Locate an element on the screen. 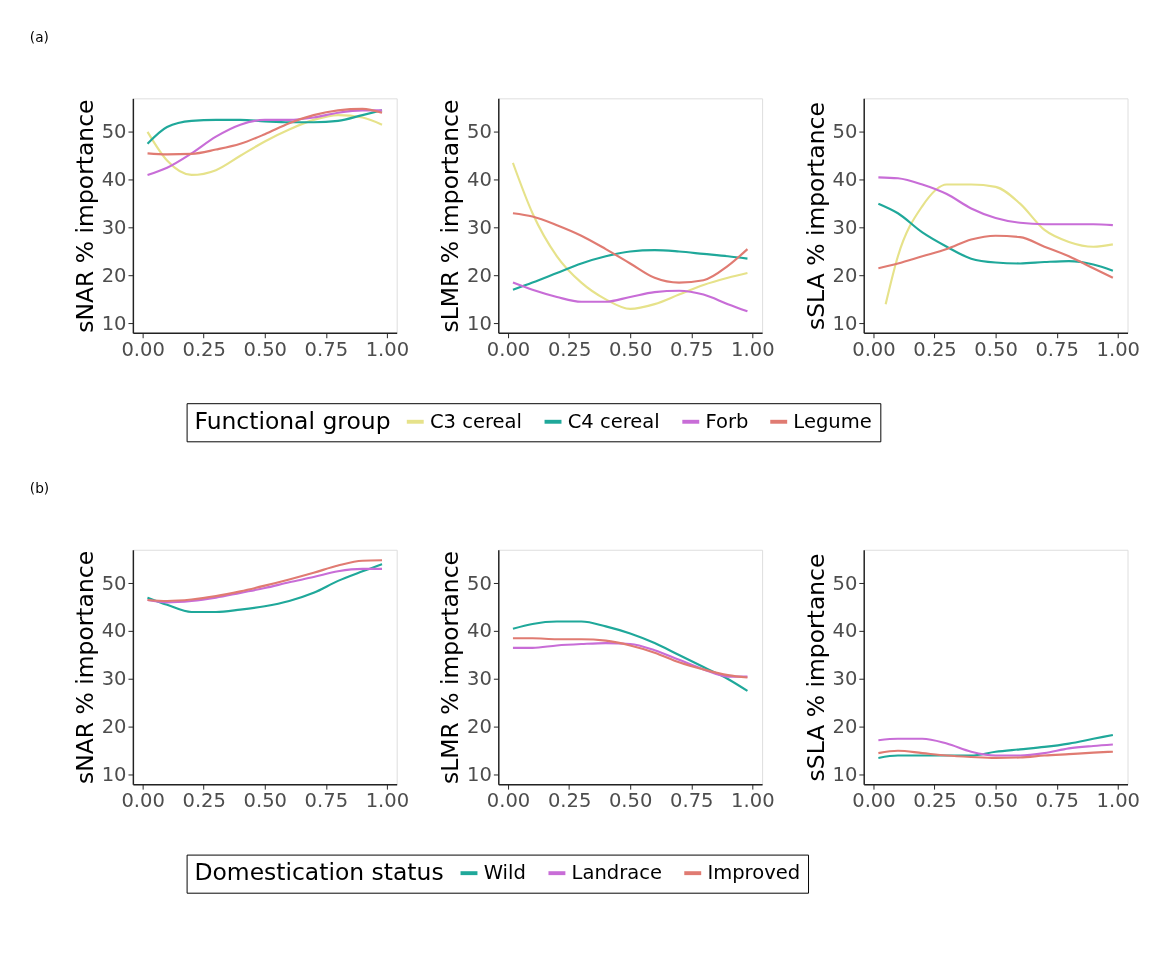 This screenshot has width=1150, height=962. chart-title: (a) is located at coordinates (39, 36).